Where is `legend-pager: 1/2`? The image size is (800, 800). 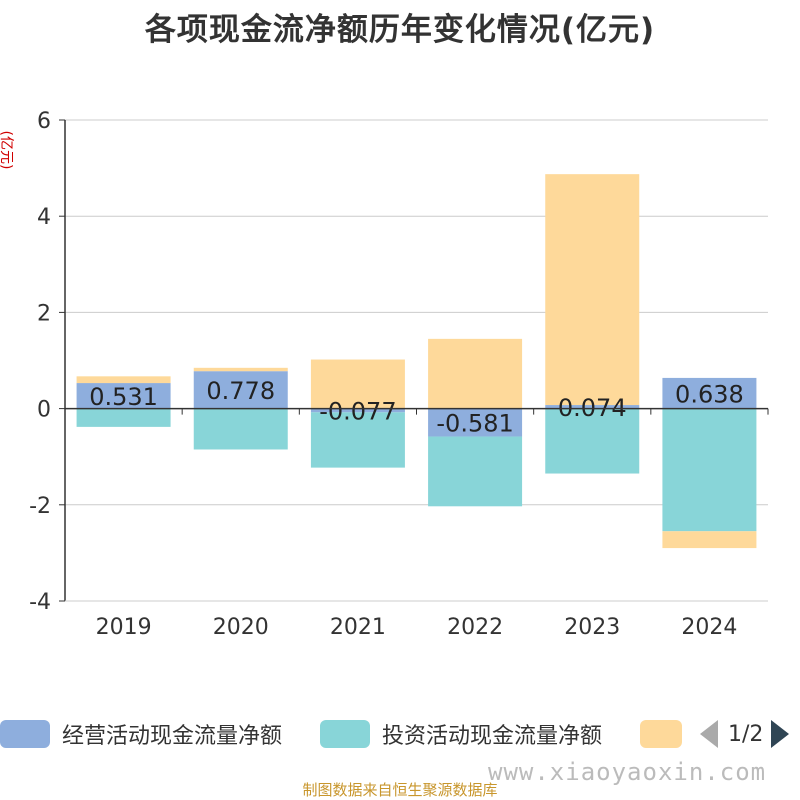
legend-pager: 1/2 is located at coordinates (750, 734).